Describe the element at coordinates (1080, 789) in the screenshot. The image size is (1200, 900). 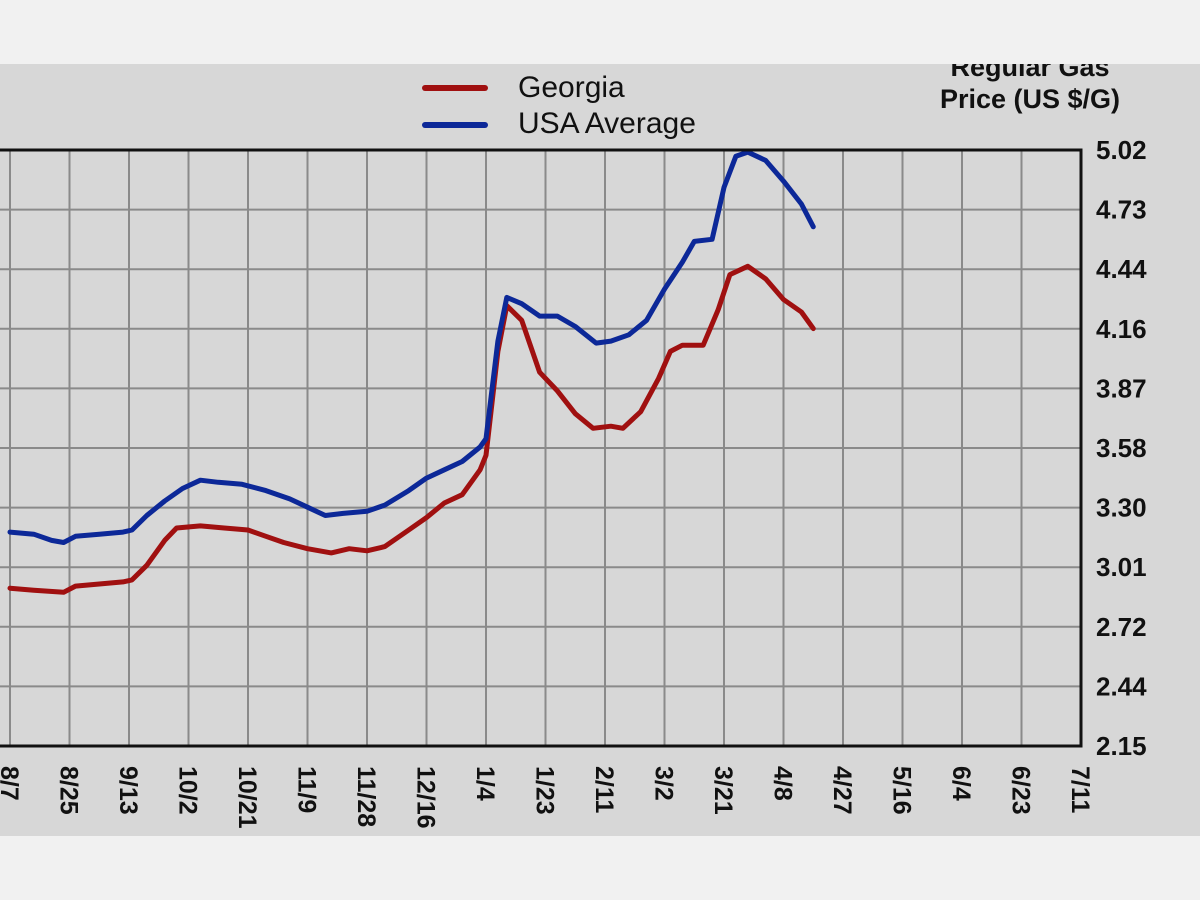
I see `x-tick-label: 7/11` at that location.